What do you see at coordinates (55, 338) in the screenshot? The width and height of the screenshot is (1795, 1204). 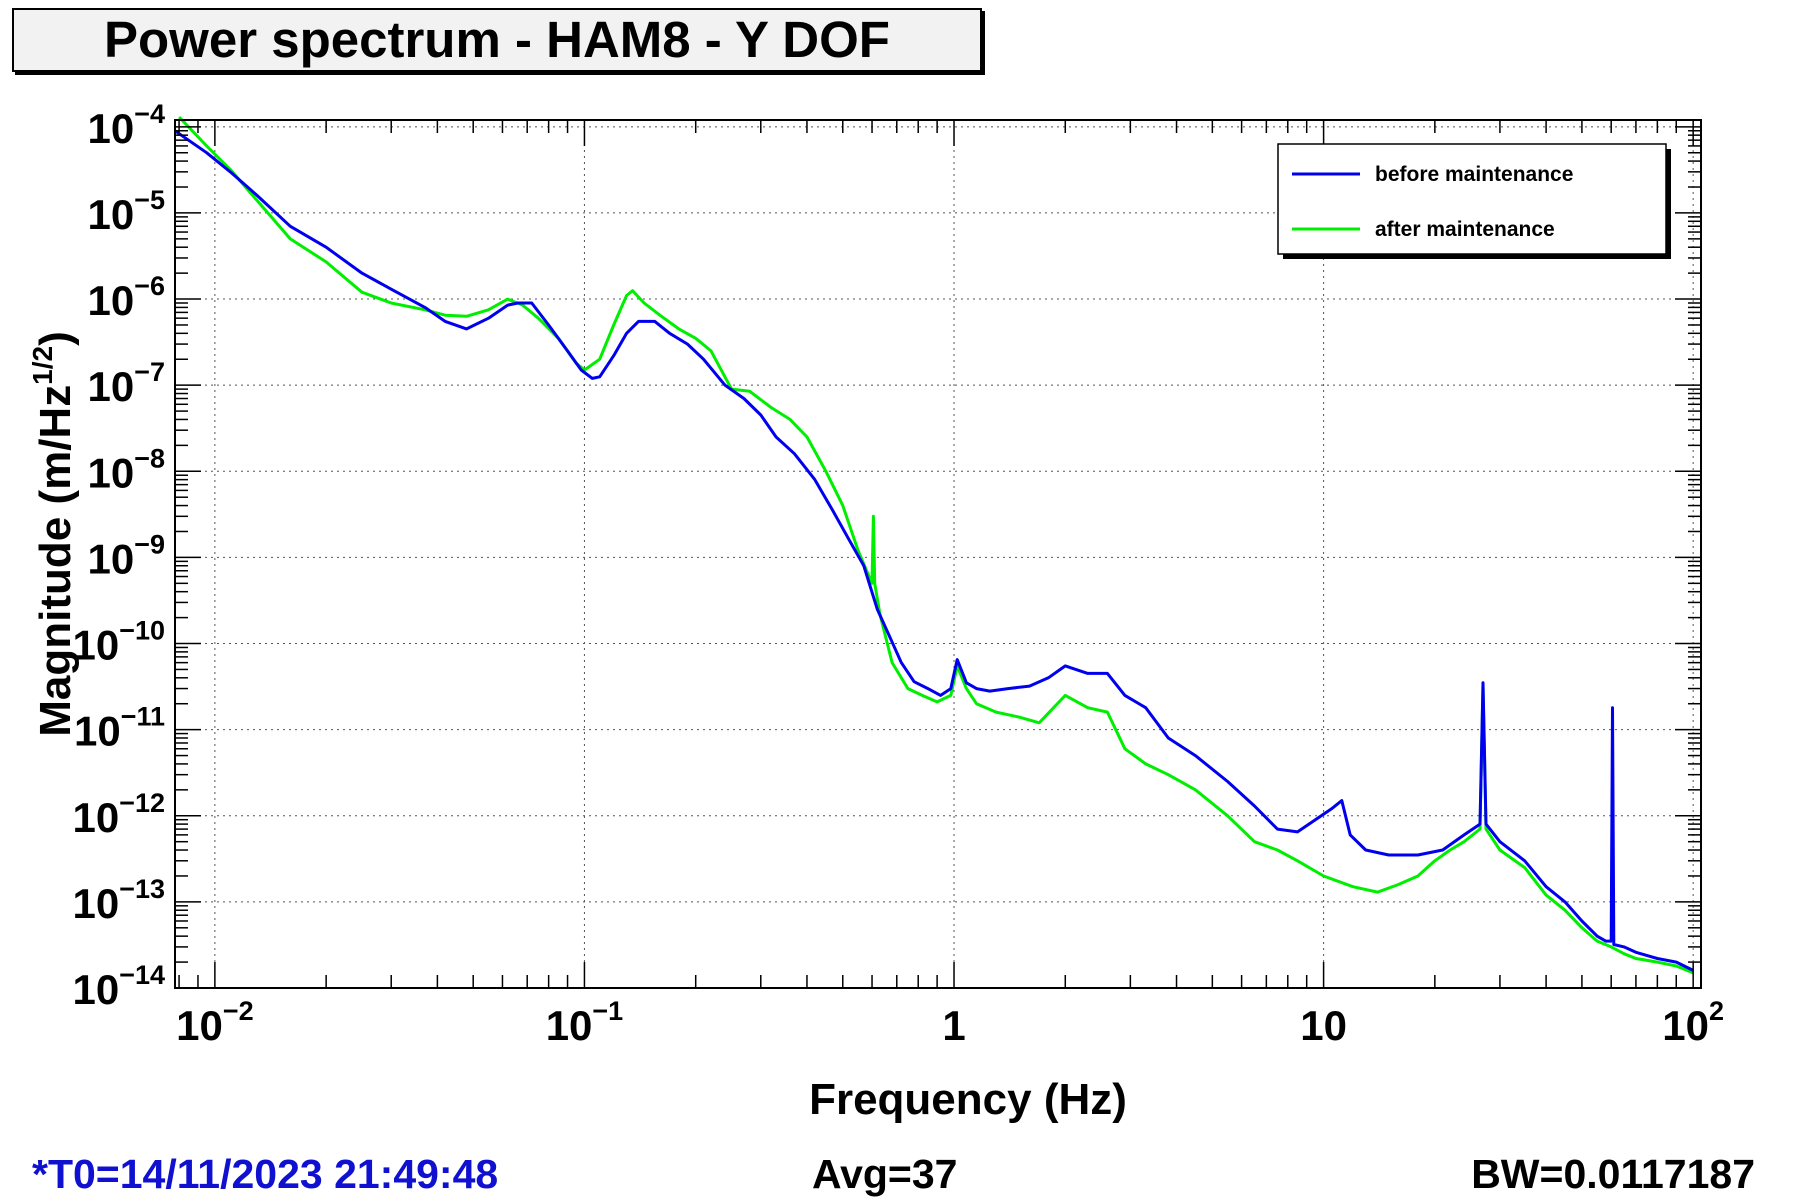 I see `y-axis-title-end: )` at bounding box center [55, 338].